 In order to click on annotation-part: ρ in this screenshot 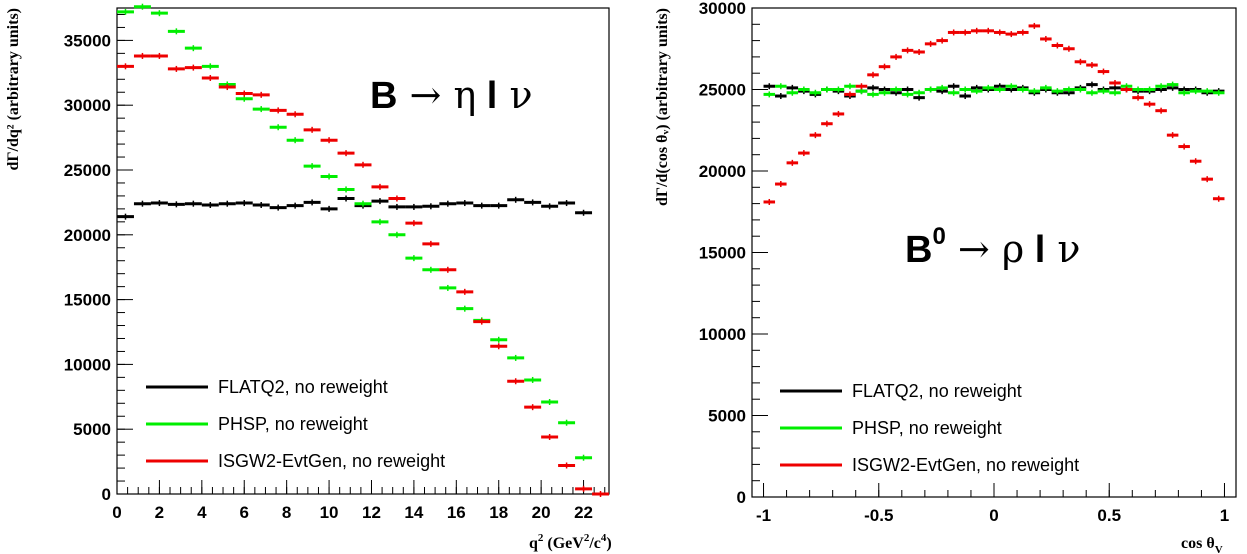, I will do `click(1013, 249)`.